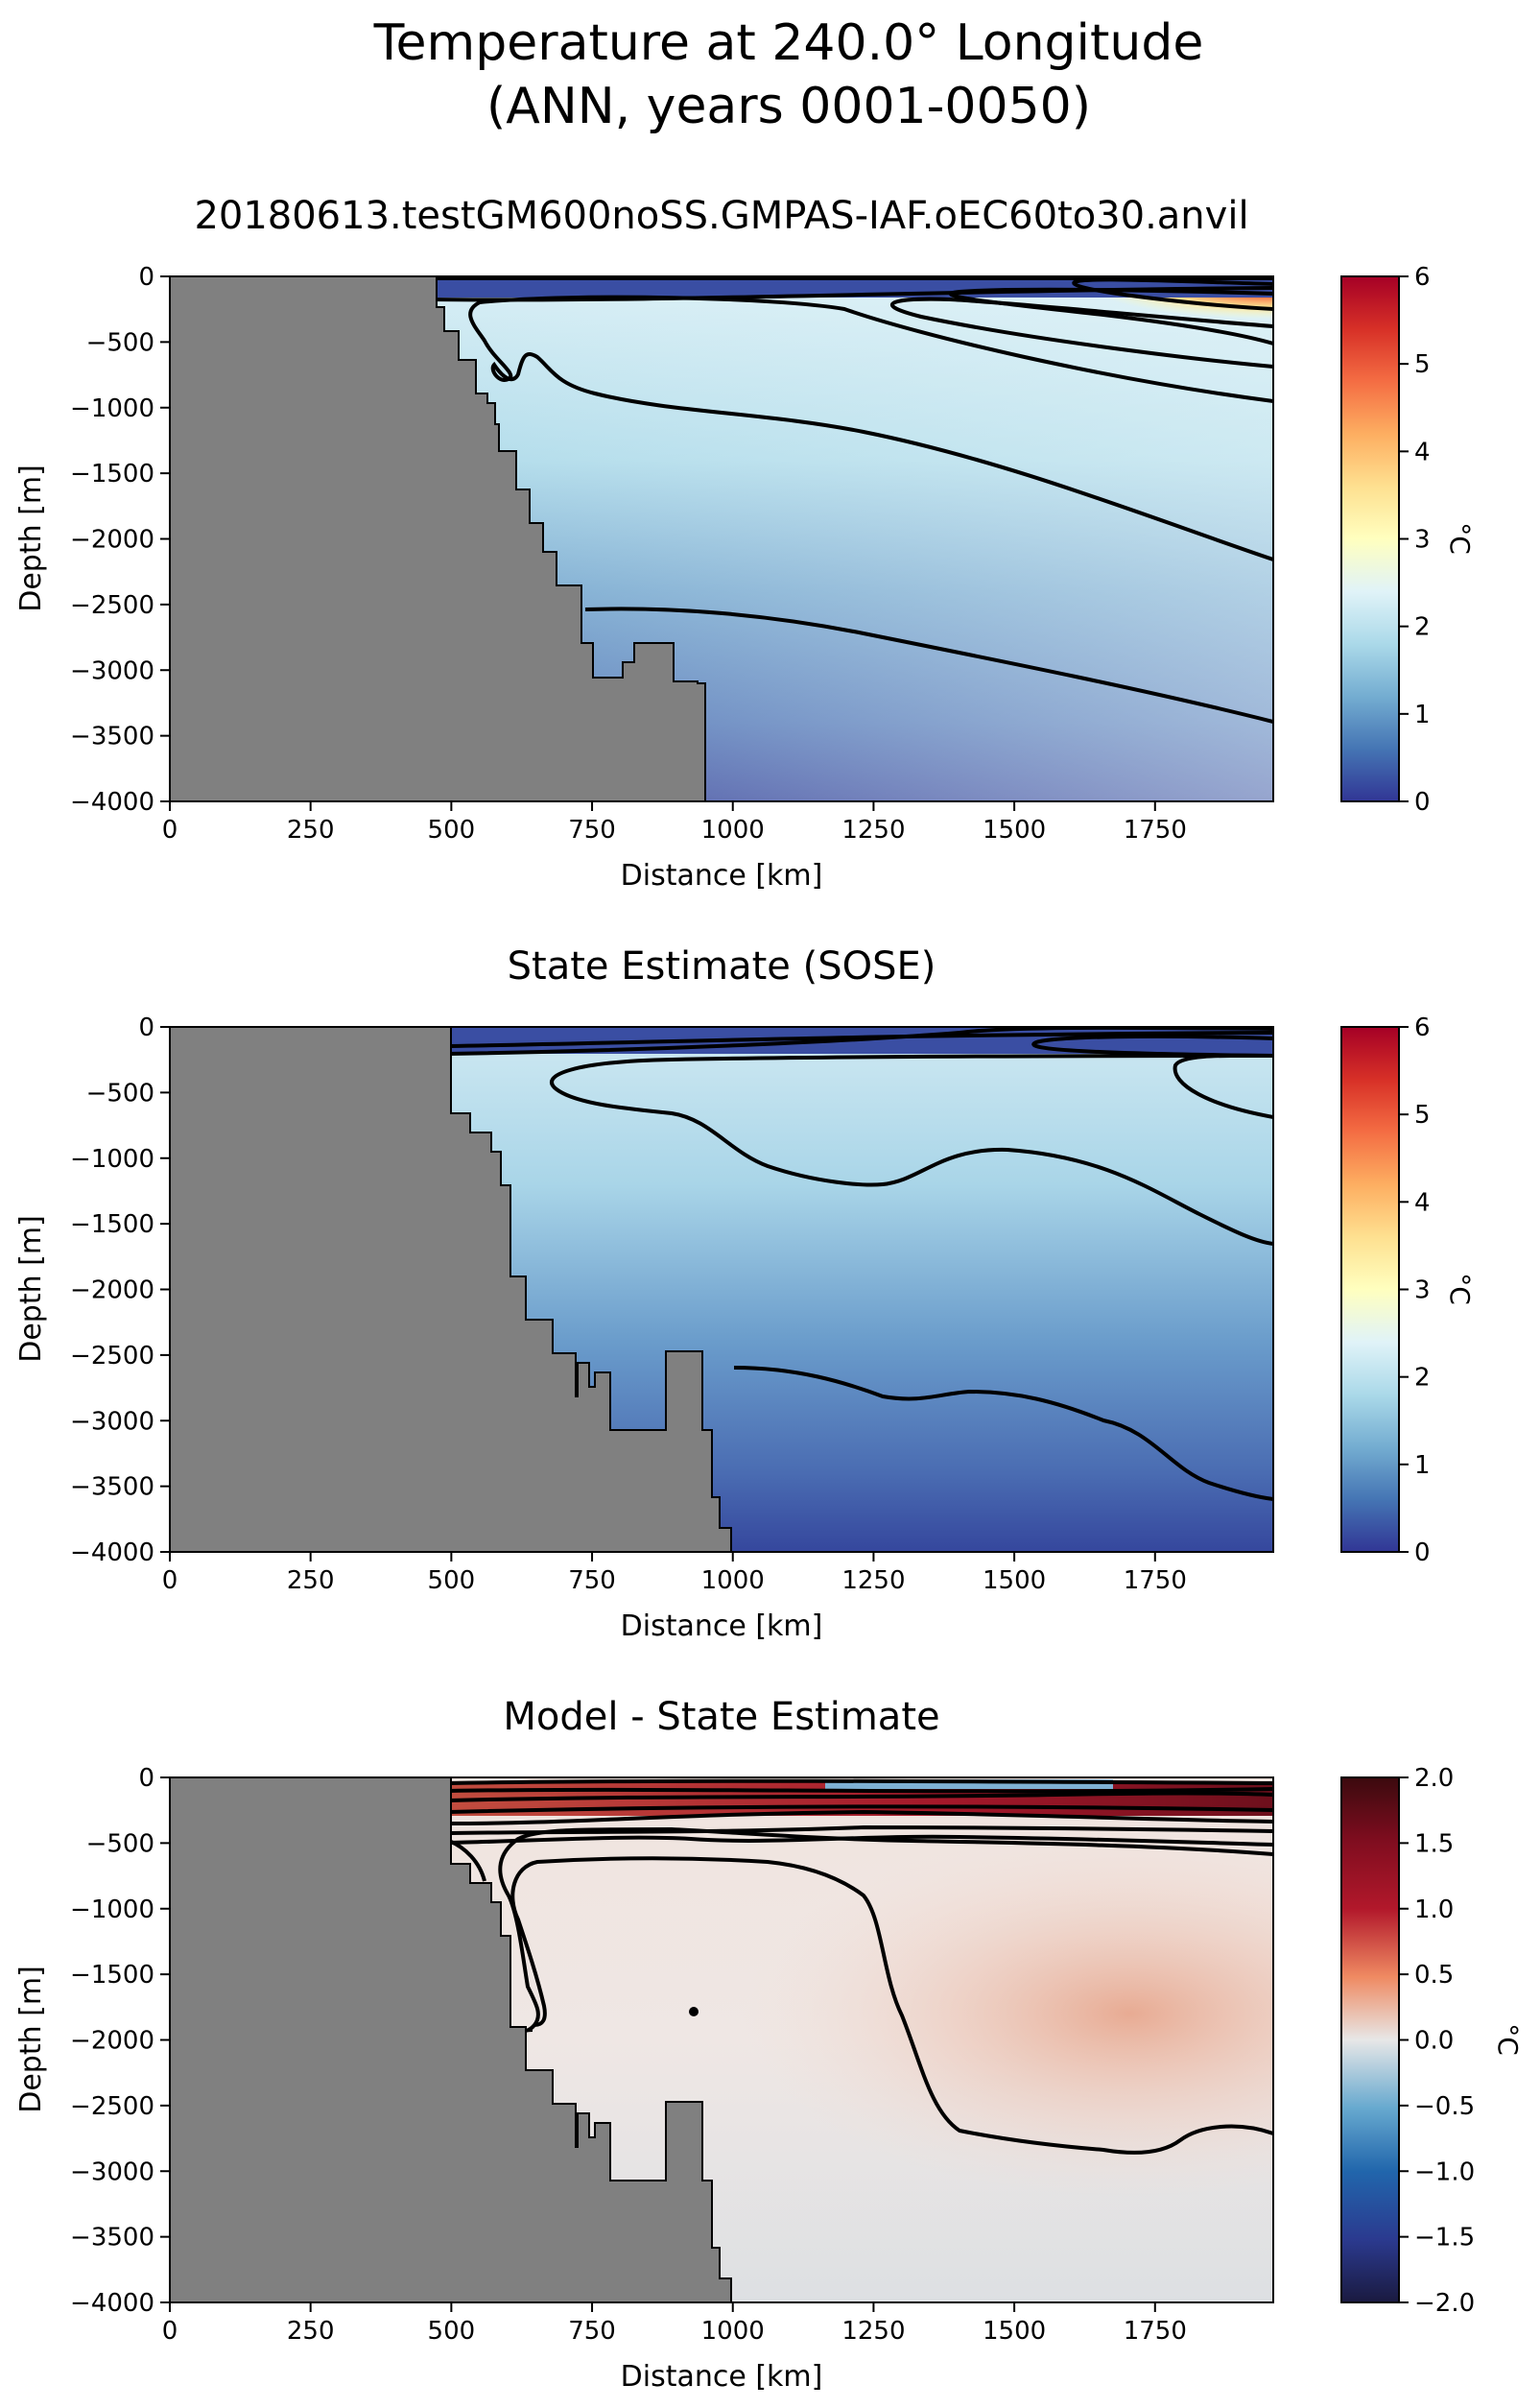  What do you see at coordinates (1434, 1976) in the screenshot?
I see `colorbar-tick-label: 0.5` at bounding box center [1434, 1976].